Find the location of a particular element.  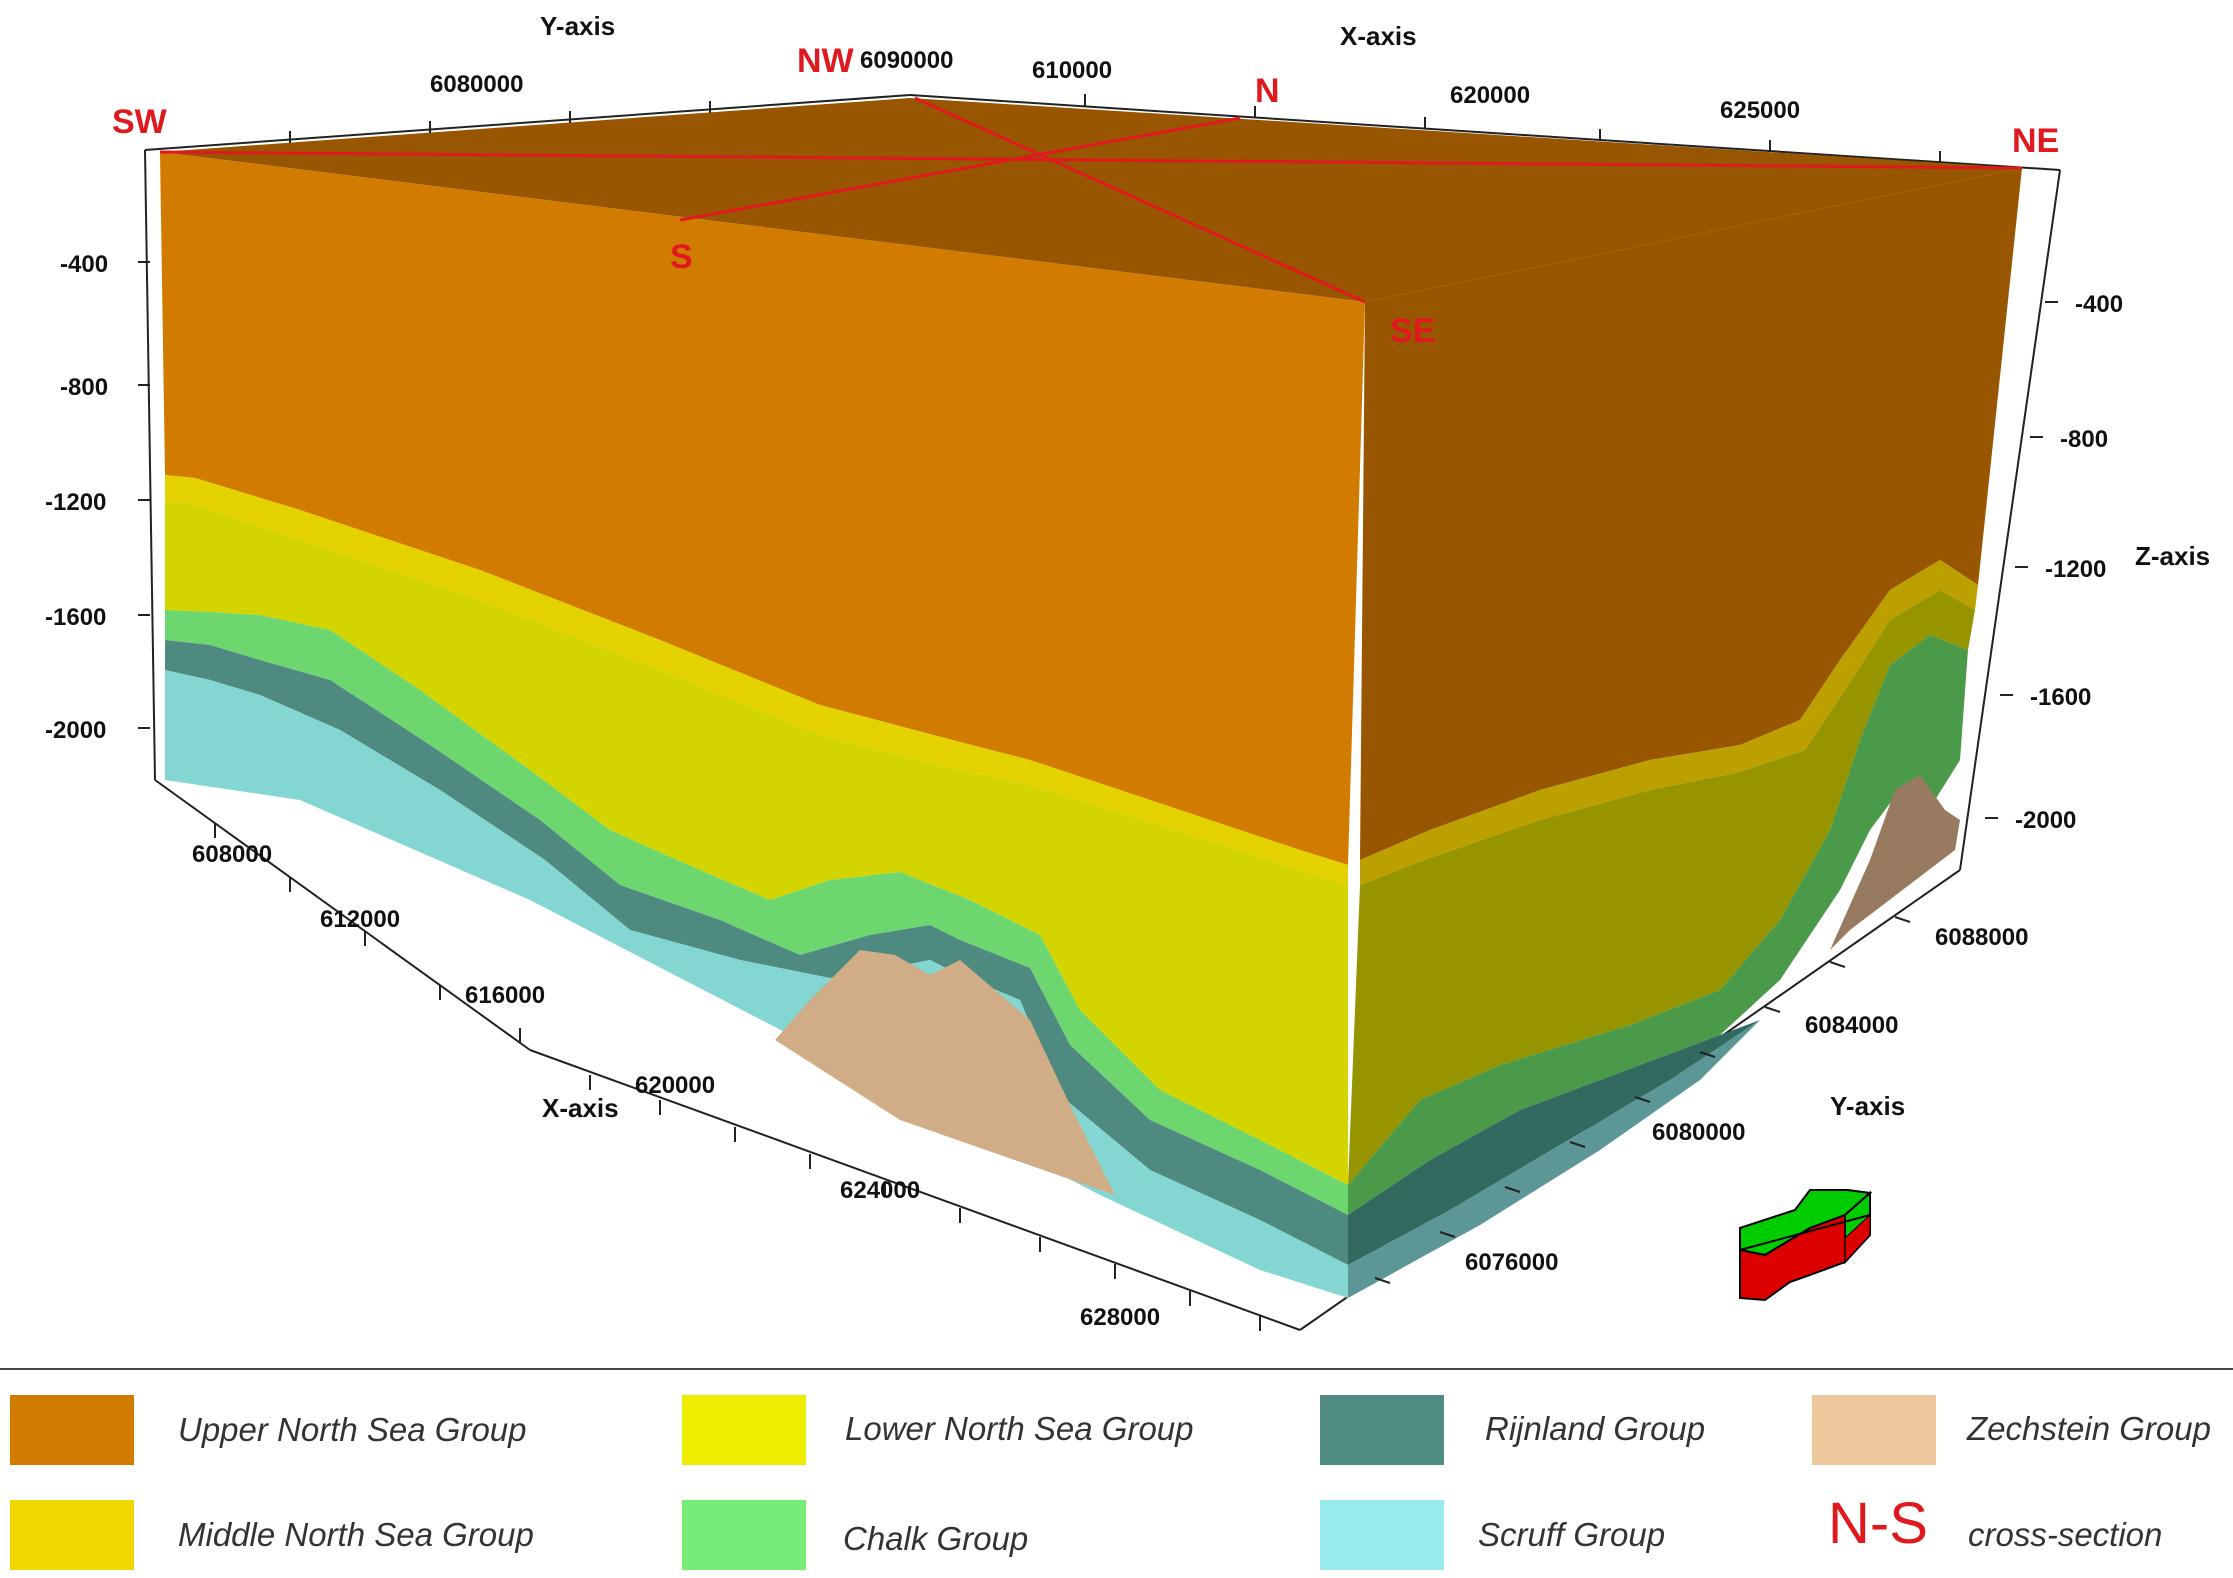

y-axis-bottom-title: Y-axis is located at coordinates (1867, 1106).